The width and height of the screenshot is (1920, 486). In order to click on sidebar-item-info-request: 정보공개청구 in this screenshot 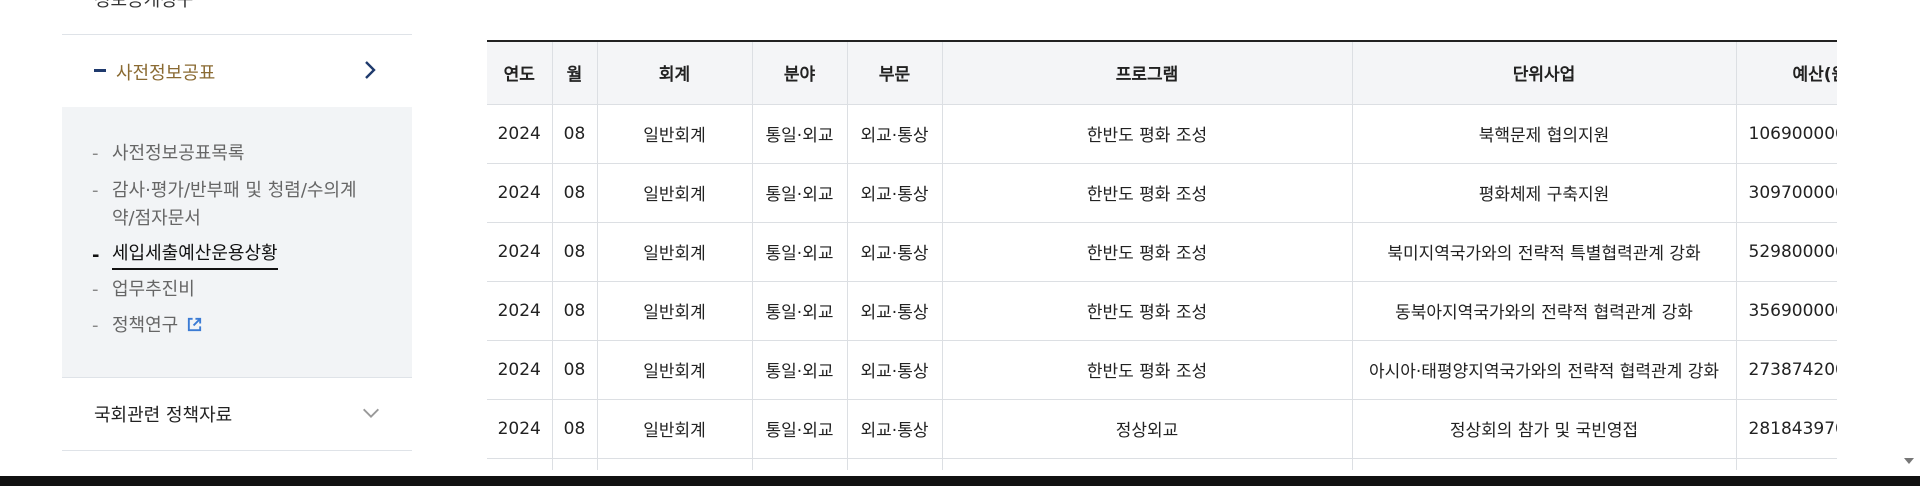, I will do `click(144, 5)`.